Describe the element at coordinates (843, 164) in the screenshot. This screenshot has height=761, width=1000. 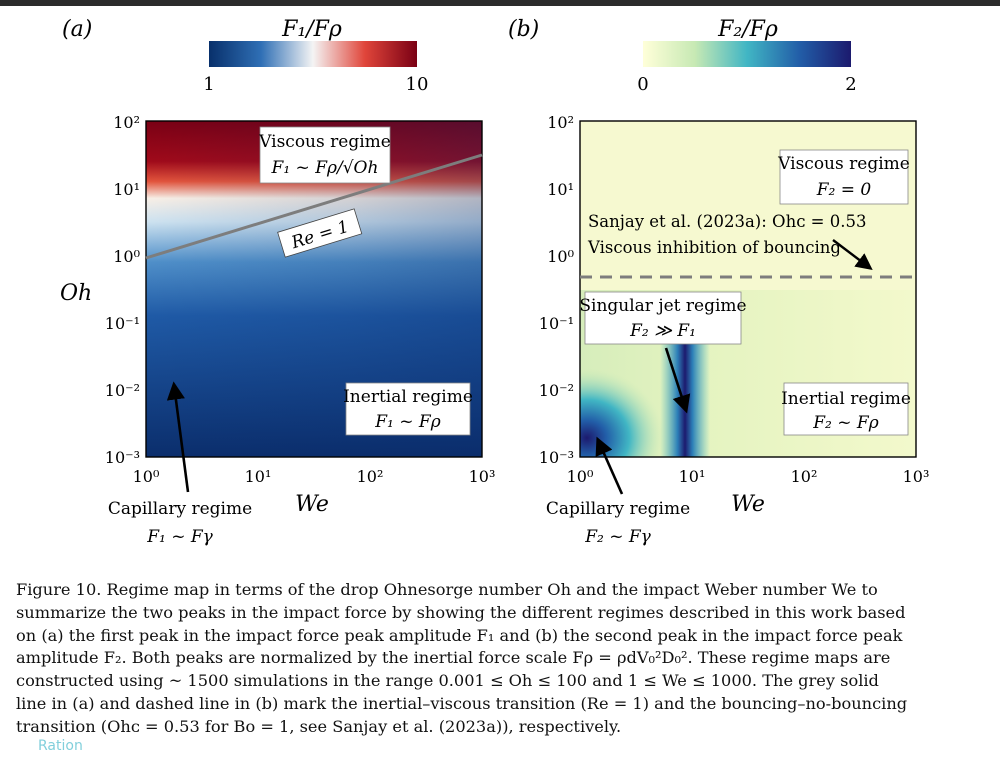
I see `panel-b-viscous-title: Viscous regime` at that location.